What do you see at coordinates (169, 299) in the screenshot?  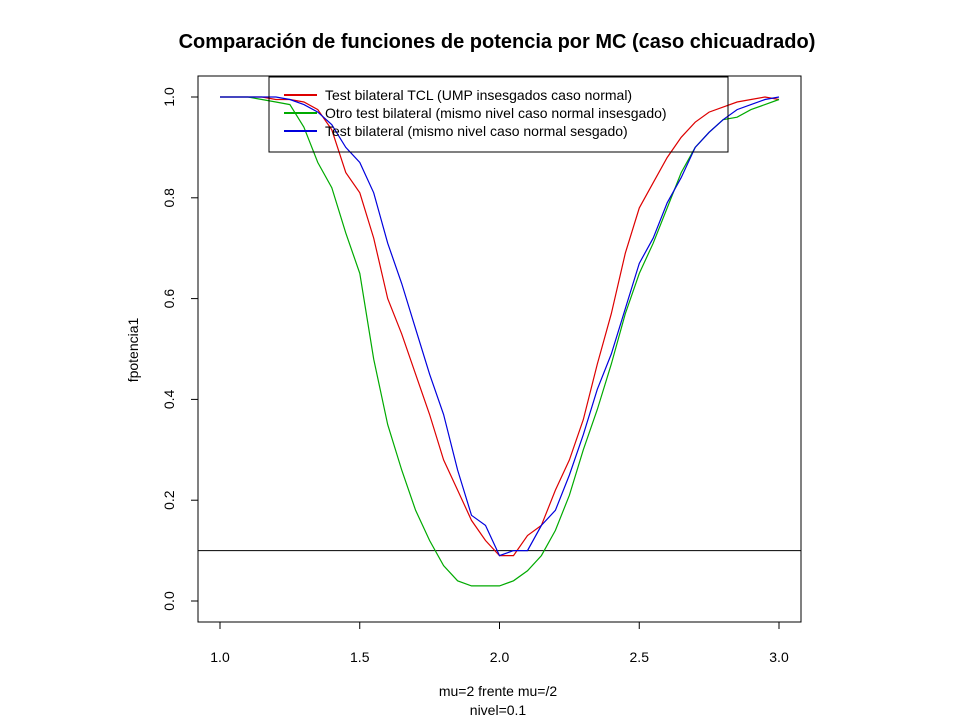 I see `y-tick-label: 0.6` at bounding box center [169, 299].